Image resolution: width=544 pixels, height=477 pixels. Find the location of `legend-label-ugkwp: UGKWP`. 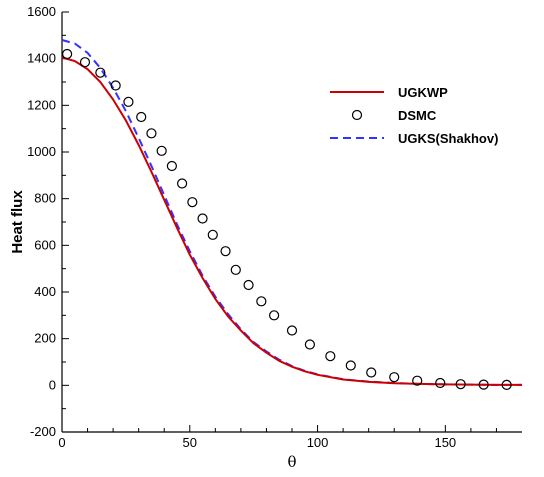

legend-label-ugkwp: UGKWP is located at coordinates (423, 92).